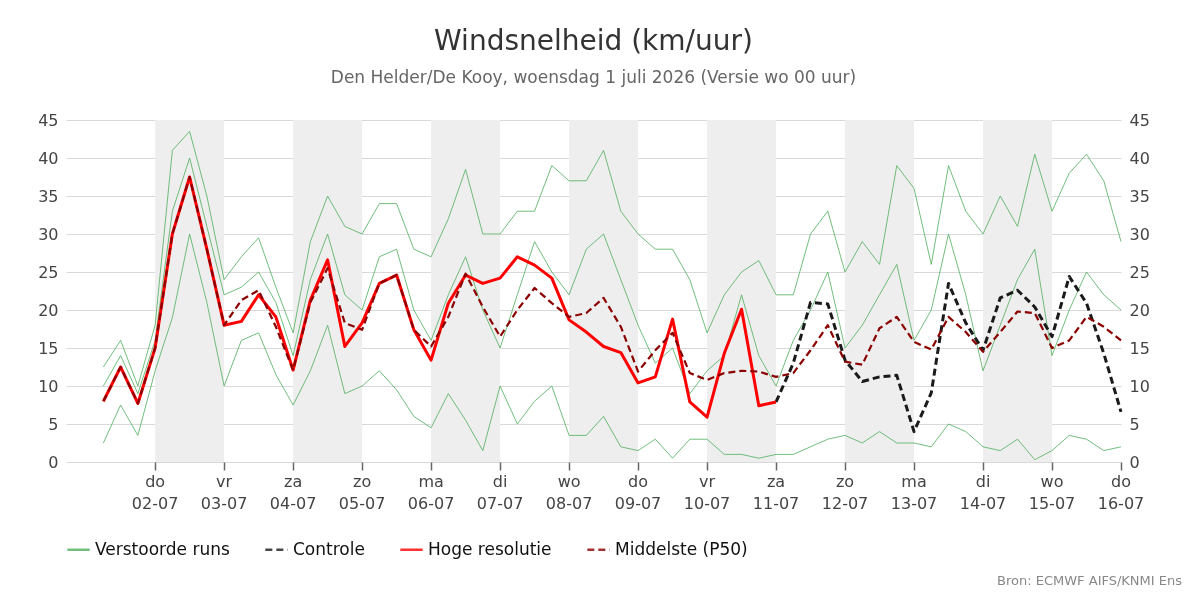 This screenshot has height=600, width=1200. I want to click on y-tick-label: 30, so click(48, 234).